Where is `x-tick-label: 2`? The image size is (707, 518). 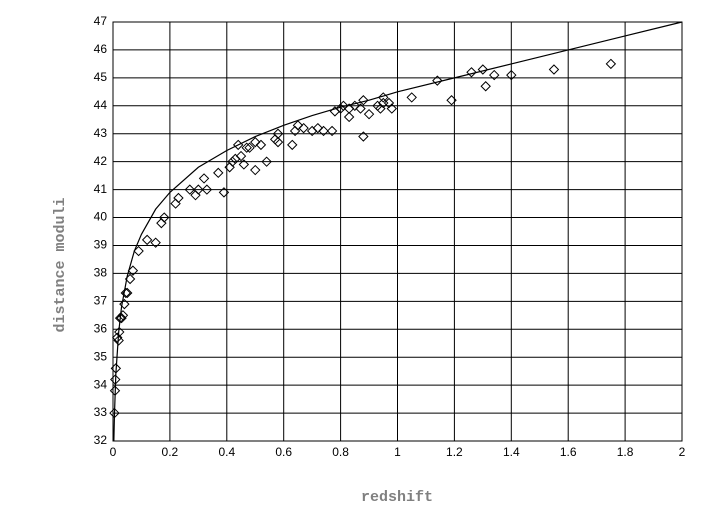
x-tick-label: 2 is located at coordinates (682, 452).